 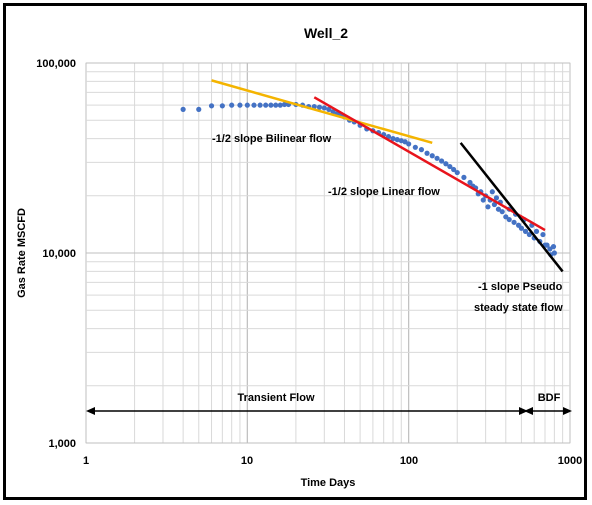 I want to click on annotation-bdf: BDF, so click(x=549, y=398).